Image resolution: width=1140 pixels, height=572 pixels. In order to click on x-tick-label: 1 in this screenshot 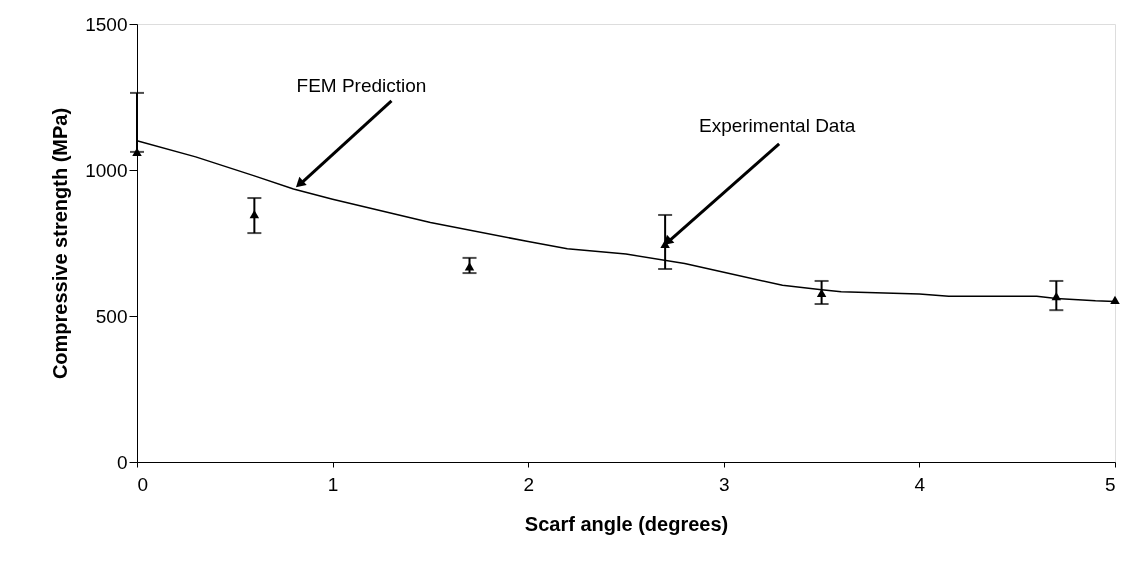, I will do `click(333, 484)`.